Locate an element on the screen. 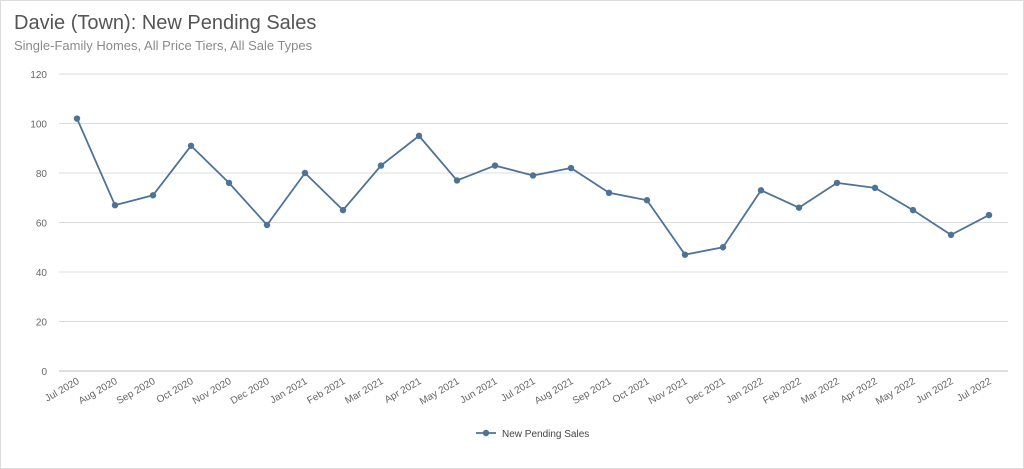 Image resolution: width=1024 pixels, height=469 pixels. x-tick-label: Oct 2021 is located at coordinates (631, 391).